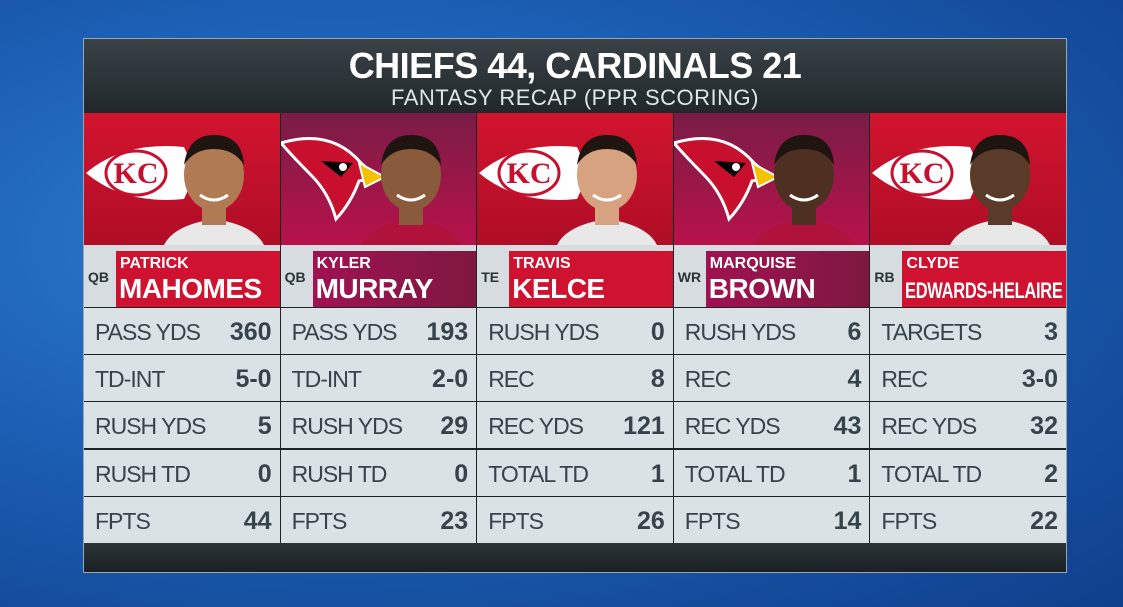 The height and width of the screenshot is (607, 1123). Describe the element at coordinates (490, 277) in the screenshot. I see `position: TE` at that location.